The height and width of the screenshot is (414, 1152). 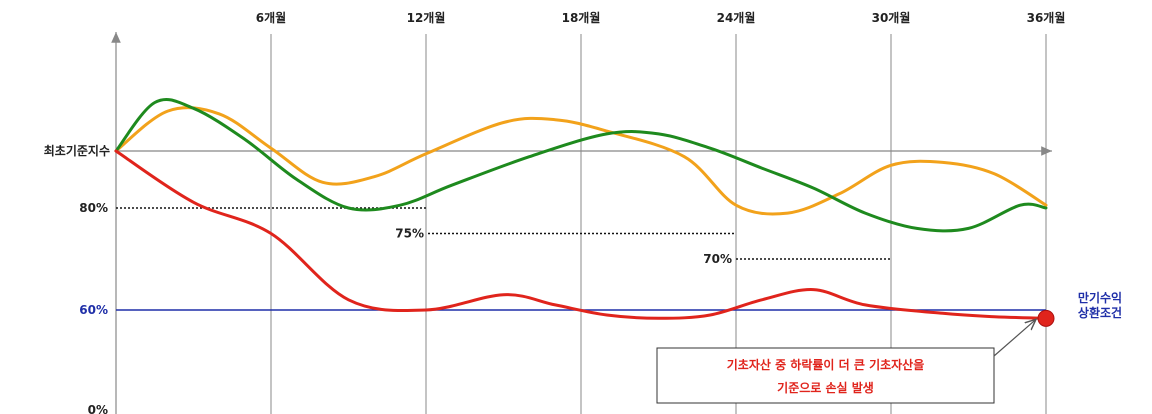 I want to click on maturity-condition-line-1: 만기수익, so click(x=1100, y=297).